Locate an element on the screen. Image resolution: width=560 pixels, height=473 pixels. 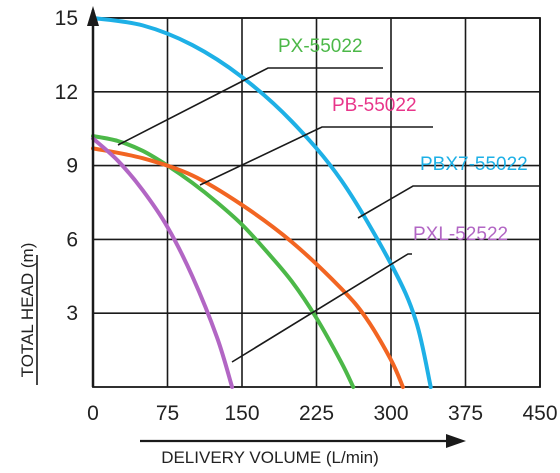
x-tick-150: 150 is located at coordinates (241, 413).